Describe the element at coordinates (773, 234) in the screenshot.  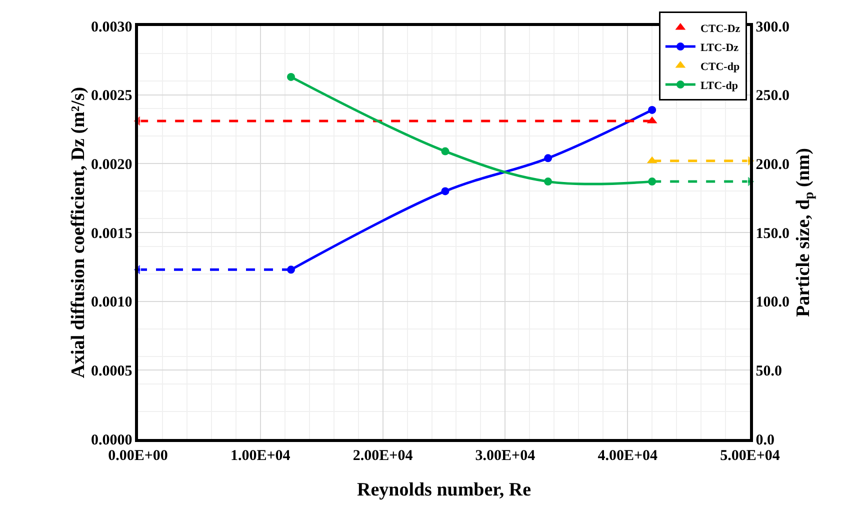
I see `y2-tick-label: 150.0` at that location.